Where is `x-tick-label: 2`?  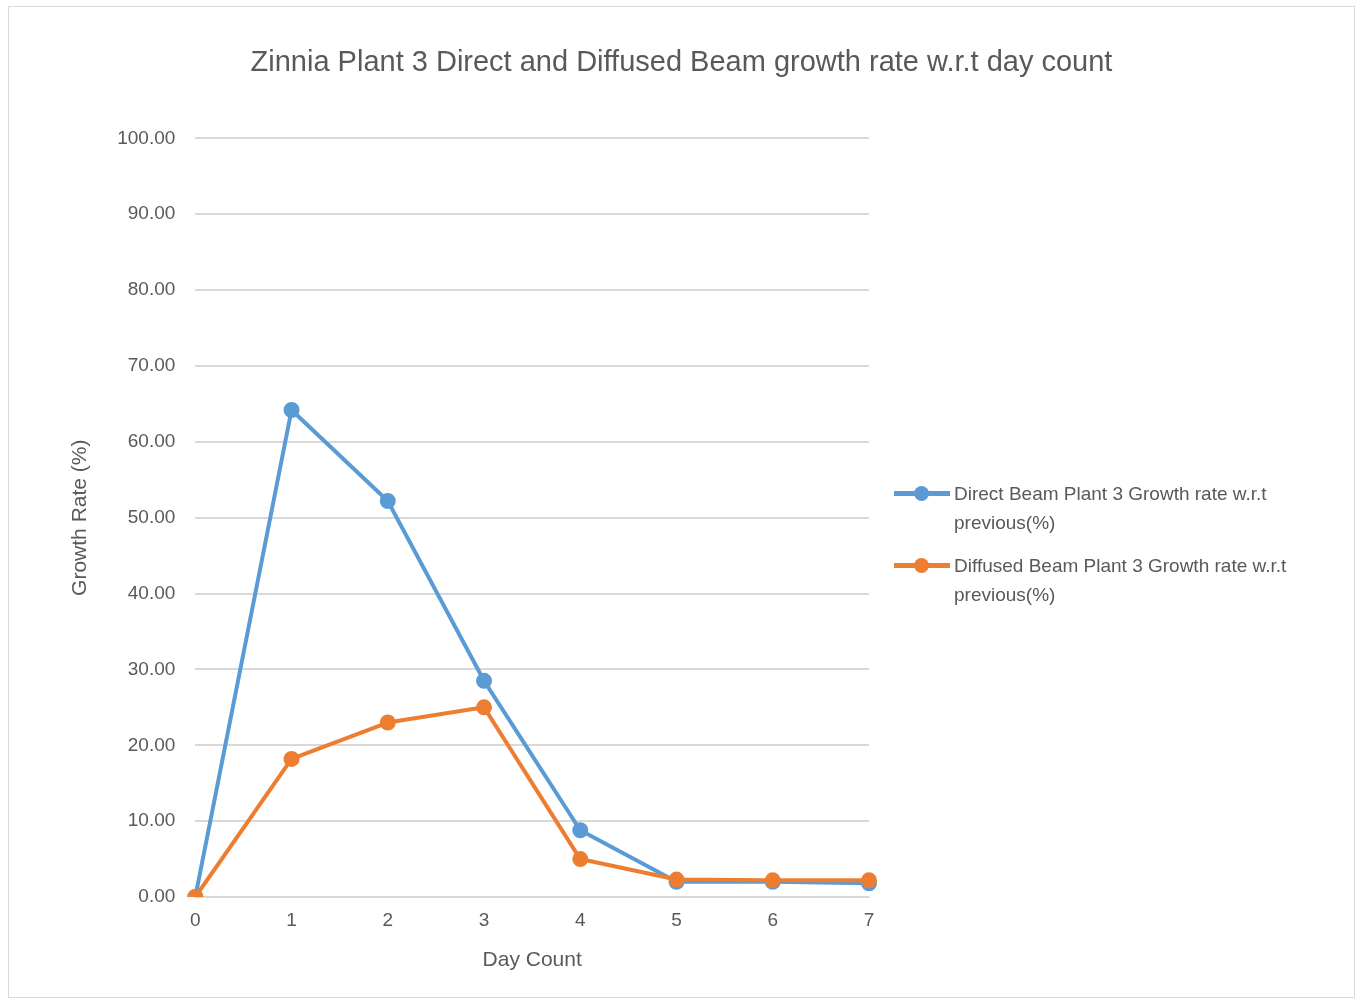 x-tick-label: 2 is located at coordinates (388, 919).